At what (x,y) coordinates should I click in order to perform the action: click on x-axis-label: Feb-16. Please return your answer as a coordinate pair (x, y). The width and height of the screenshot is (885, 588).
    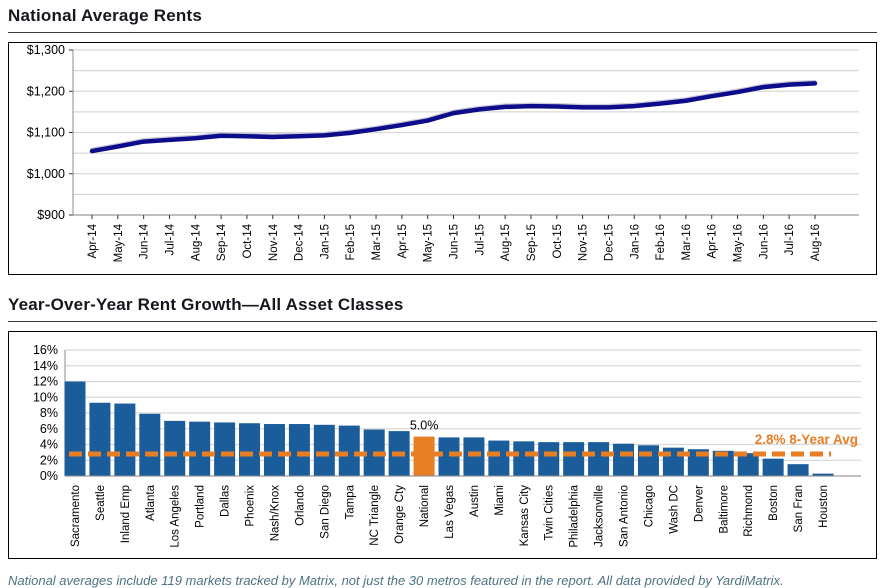
    Looking at the image, I should click on (661, 242).